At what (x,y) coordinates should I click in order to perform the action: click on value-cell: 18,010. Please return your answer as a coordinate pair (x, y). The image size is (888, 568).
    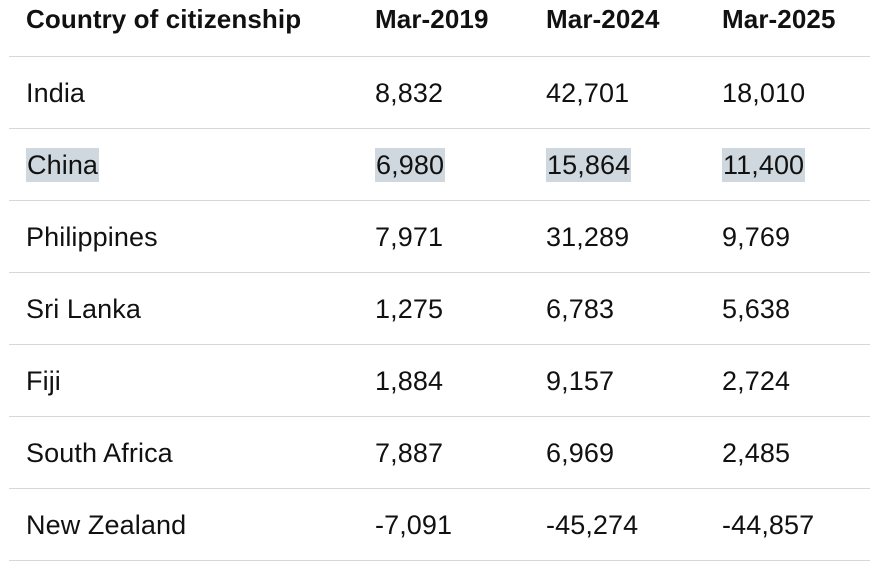
    Looking at the image, I should click on (764, 92).